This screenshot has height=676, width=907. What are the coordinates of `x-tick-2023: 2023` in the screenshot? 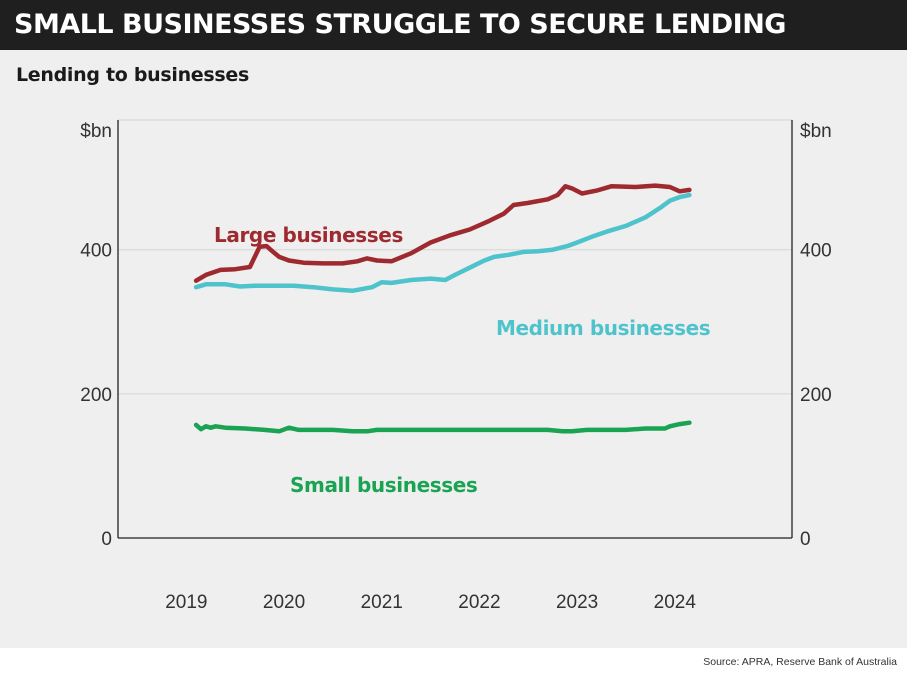 It's located at (577, 602).